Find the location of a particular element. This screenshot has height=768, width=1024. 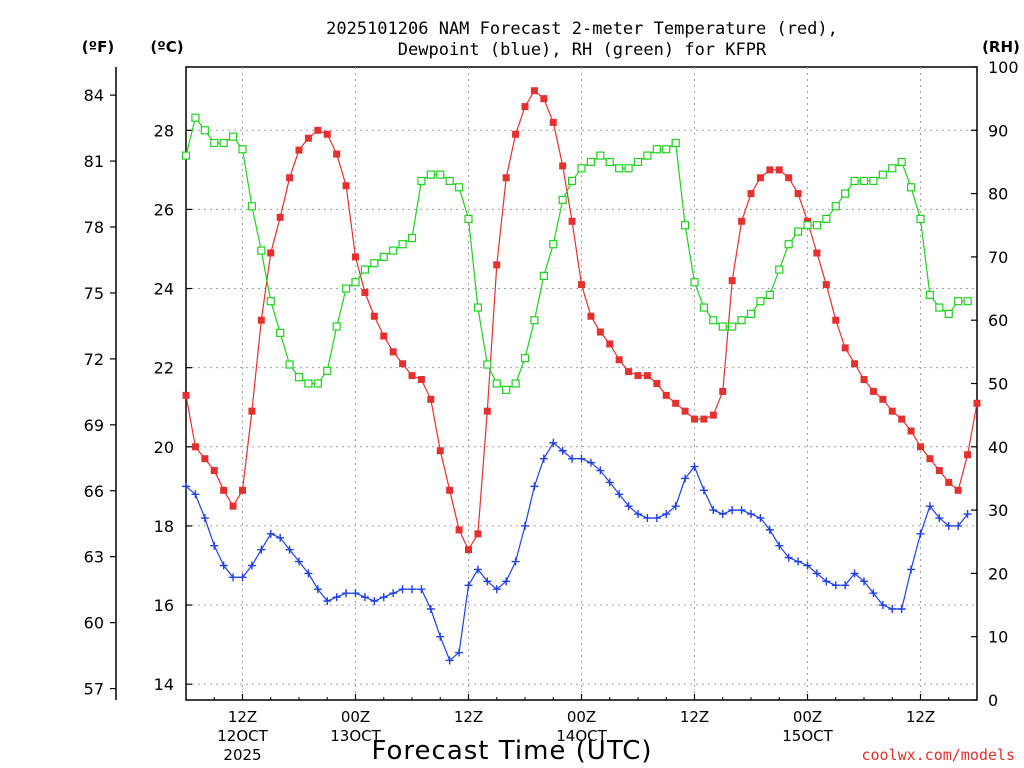

rh-tick-label: 30 is located at coordinates (998, 510).